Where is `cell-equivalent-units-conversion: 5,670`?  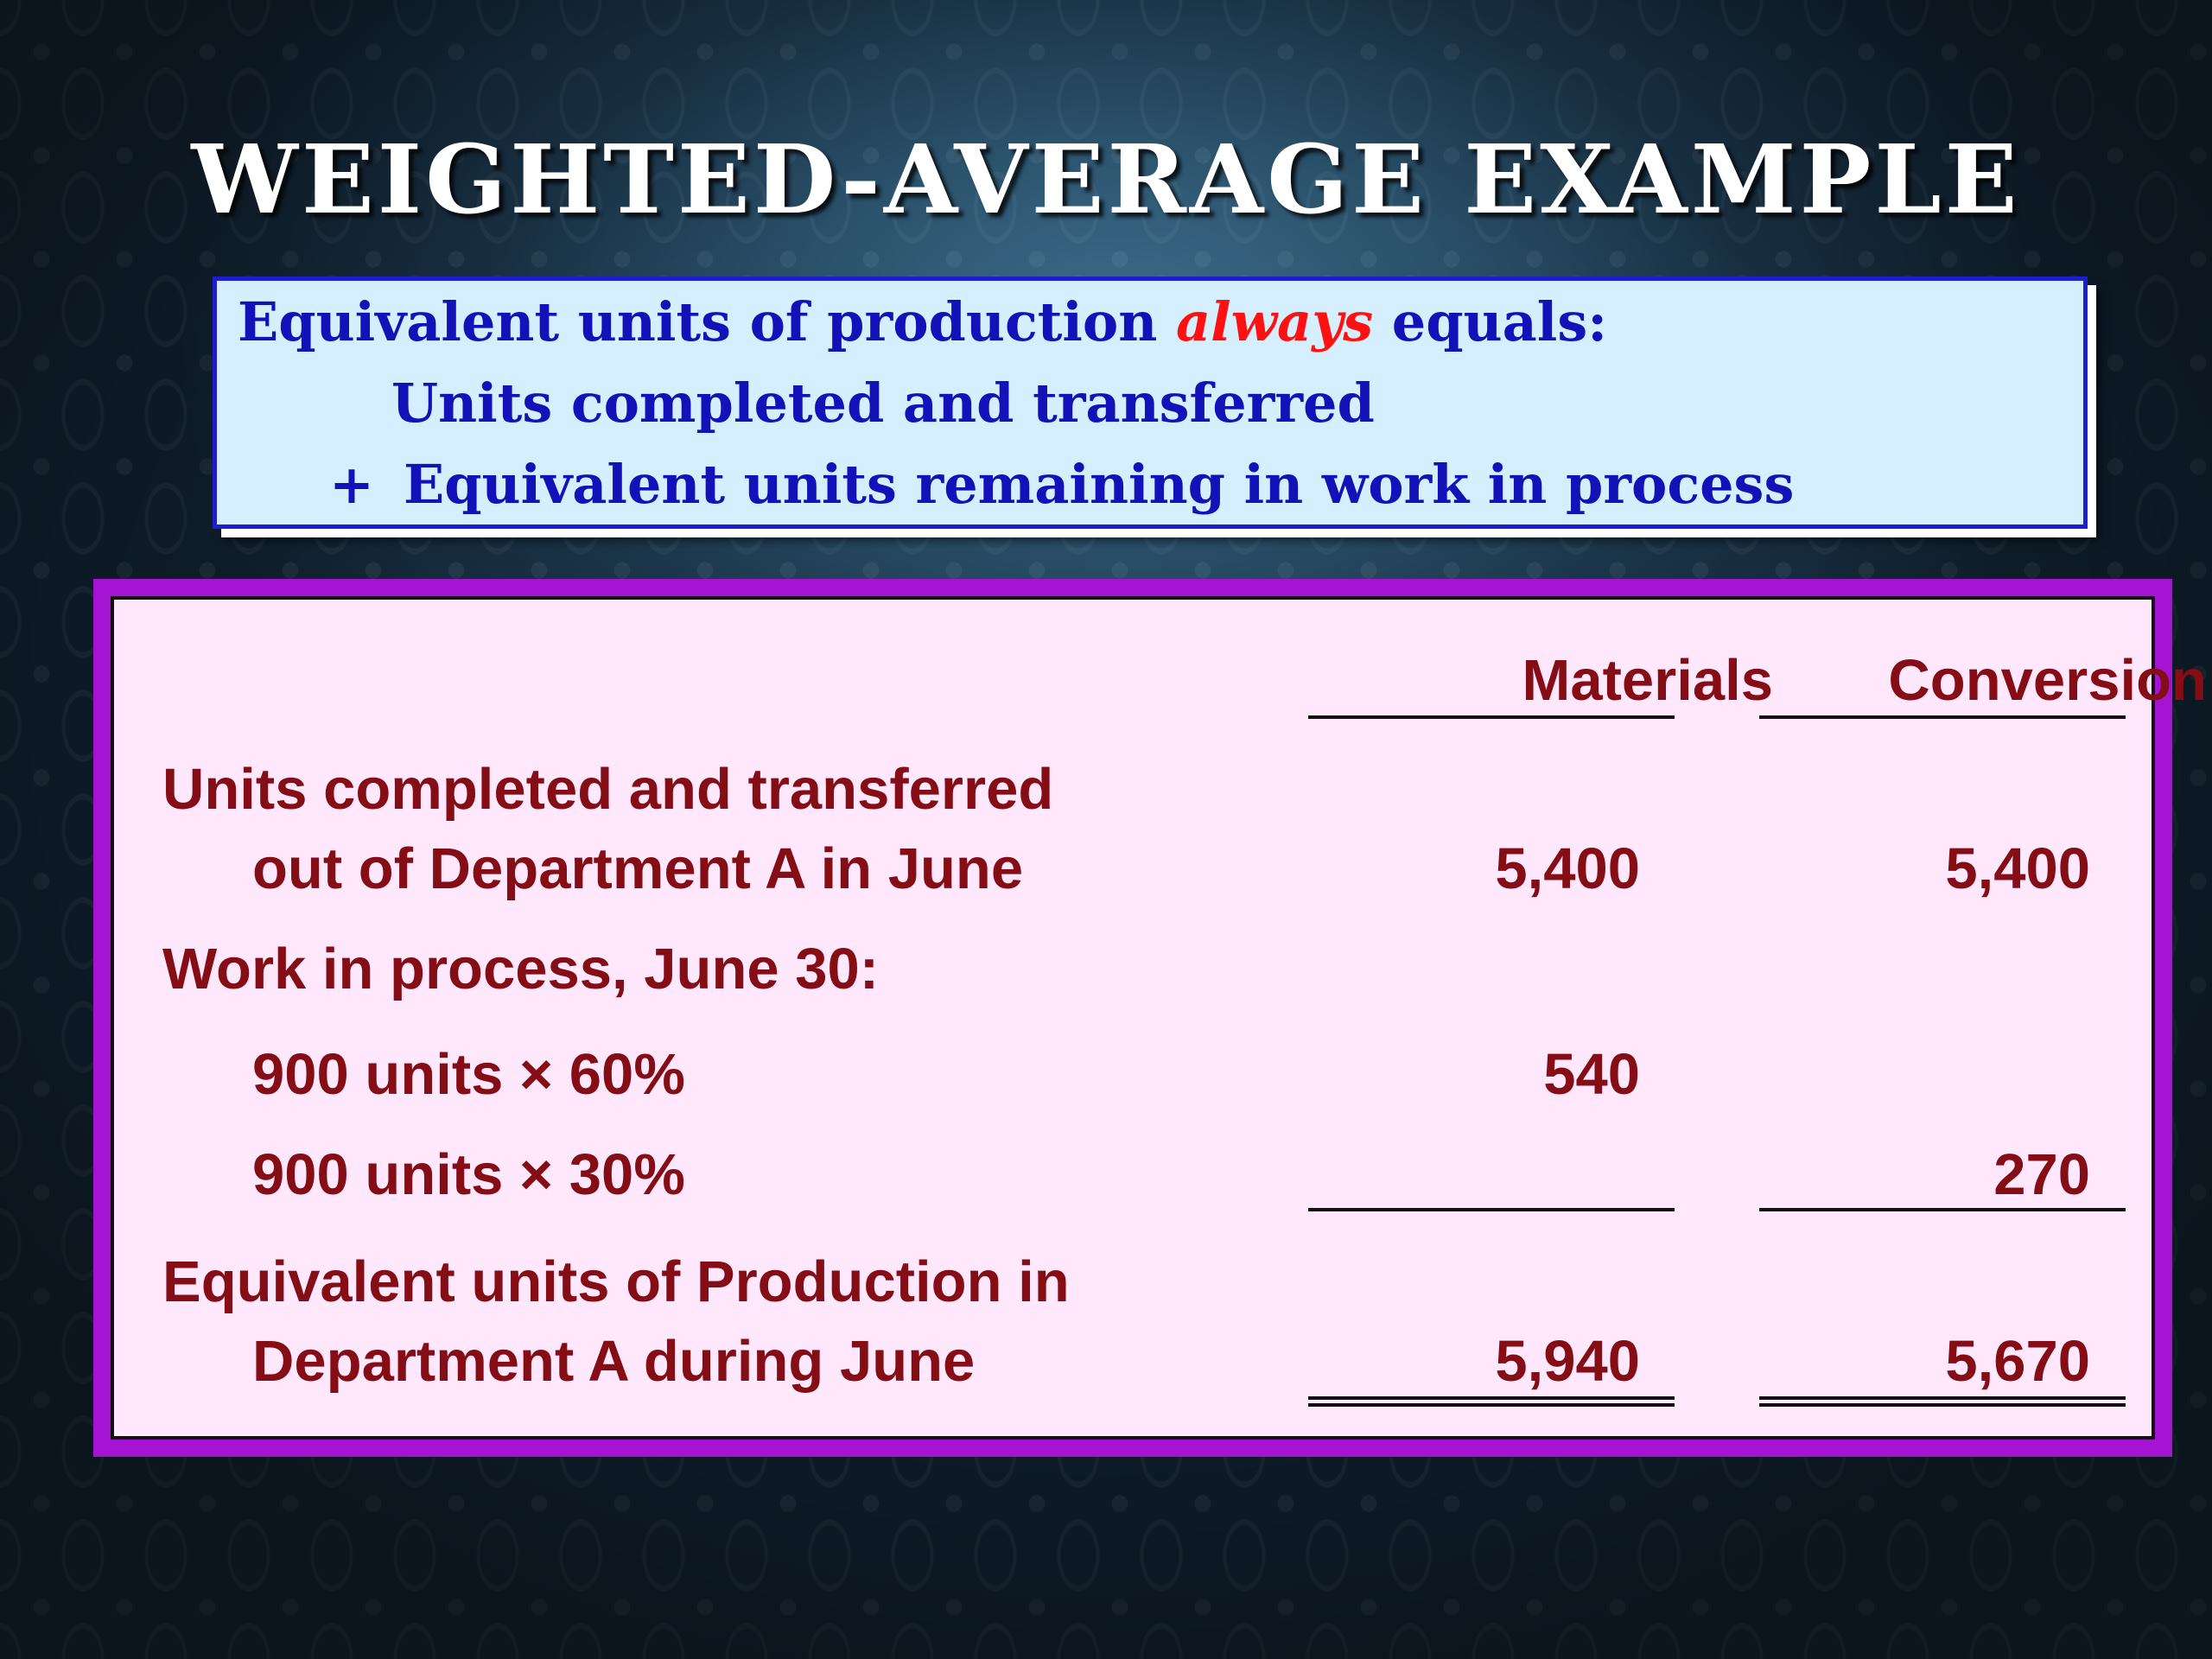
cell-equivalent-units-conversion: 5,670 is located at coordinates (2017, 1361).